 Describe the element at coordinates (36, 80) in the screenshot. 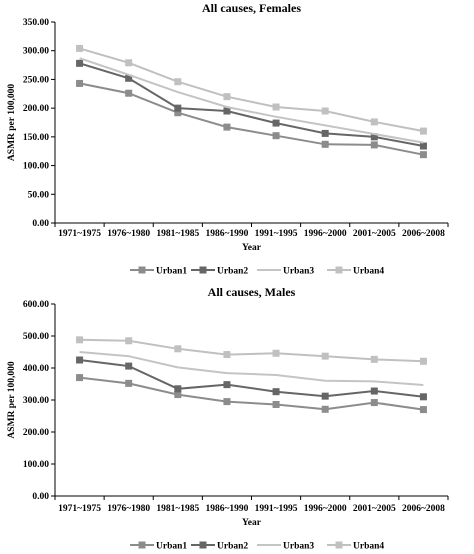

I see `y-tick-label: 250.00` at that location.